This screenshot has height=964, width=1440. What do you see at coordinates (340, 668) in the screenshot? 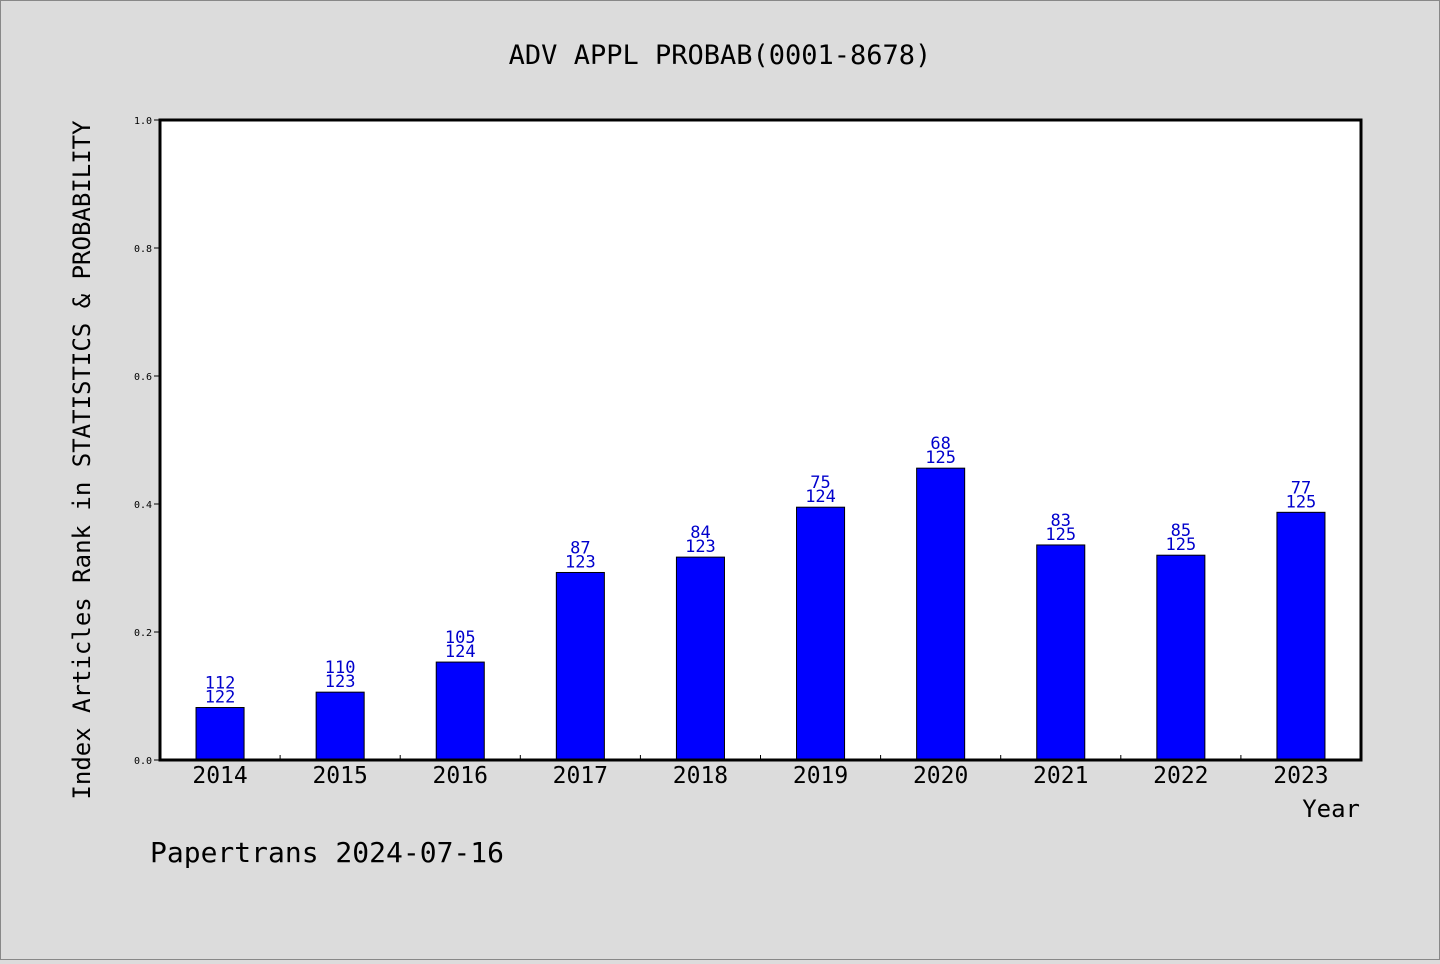
I see `bar-rank-label: 110` at bounding box center [340, 668].